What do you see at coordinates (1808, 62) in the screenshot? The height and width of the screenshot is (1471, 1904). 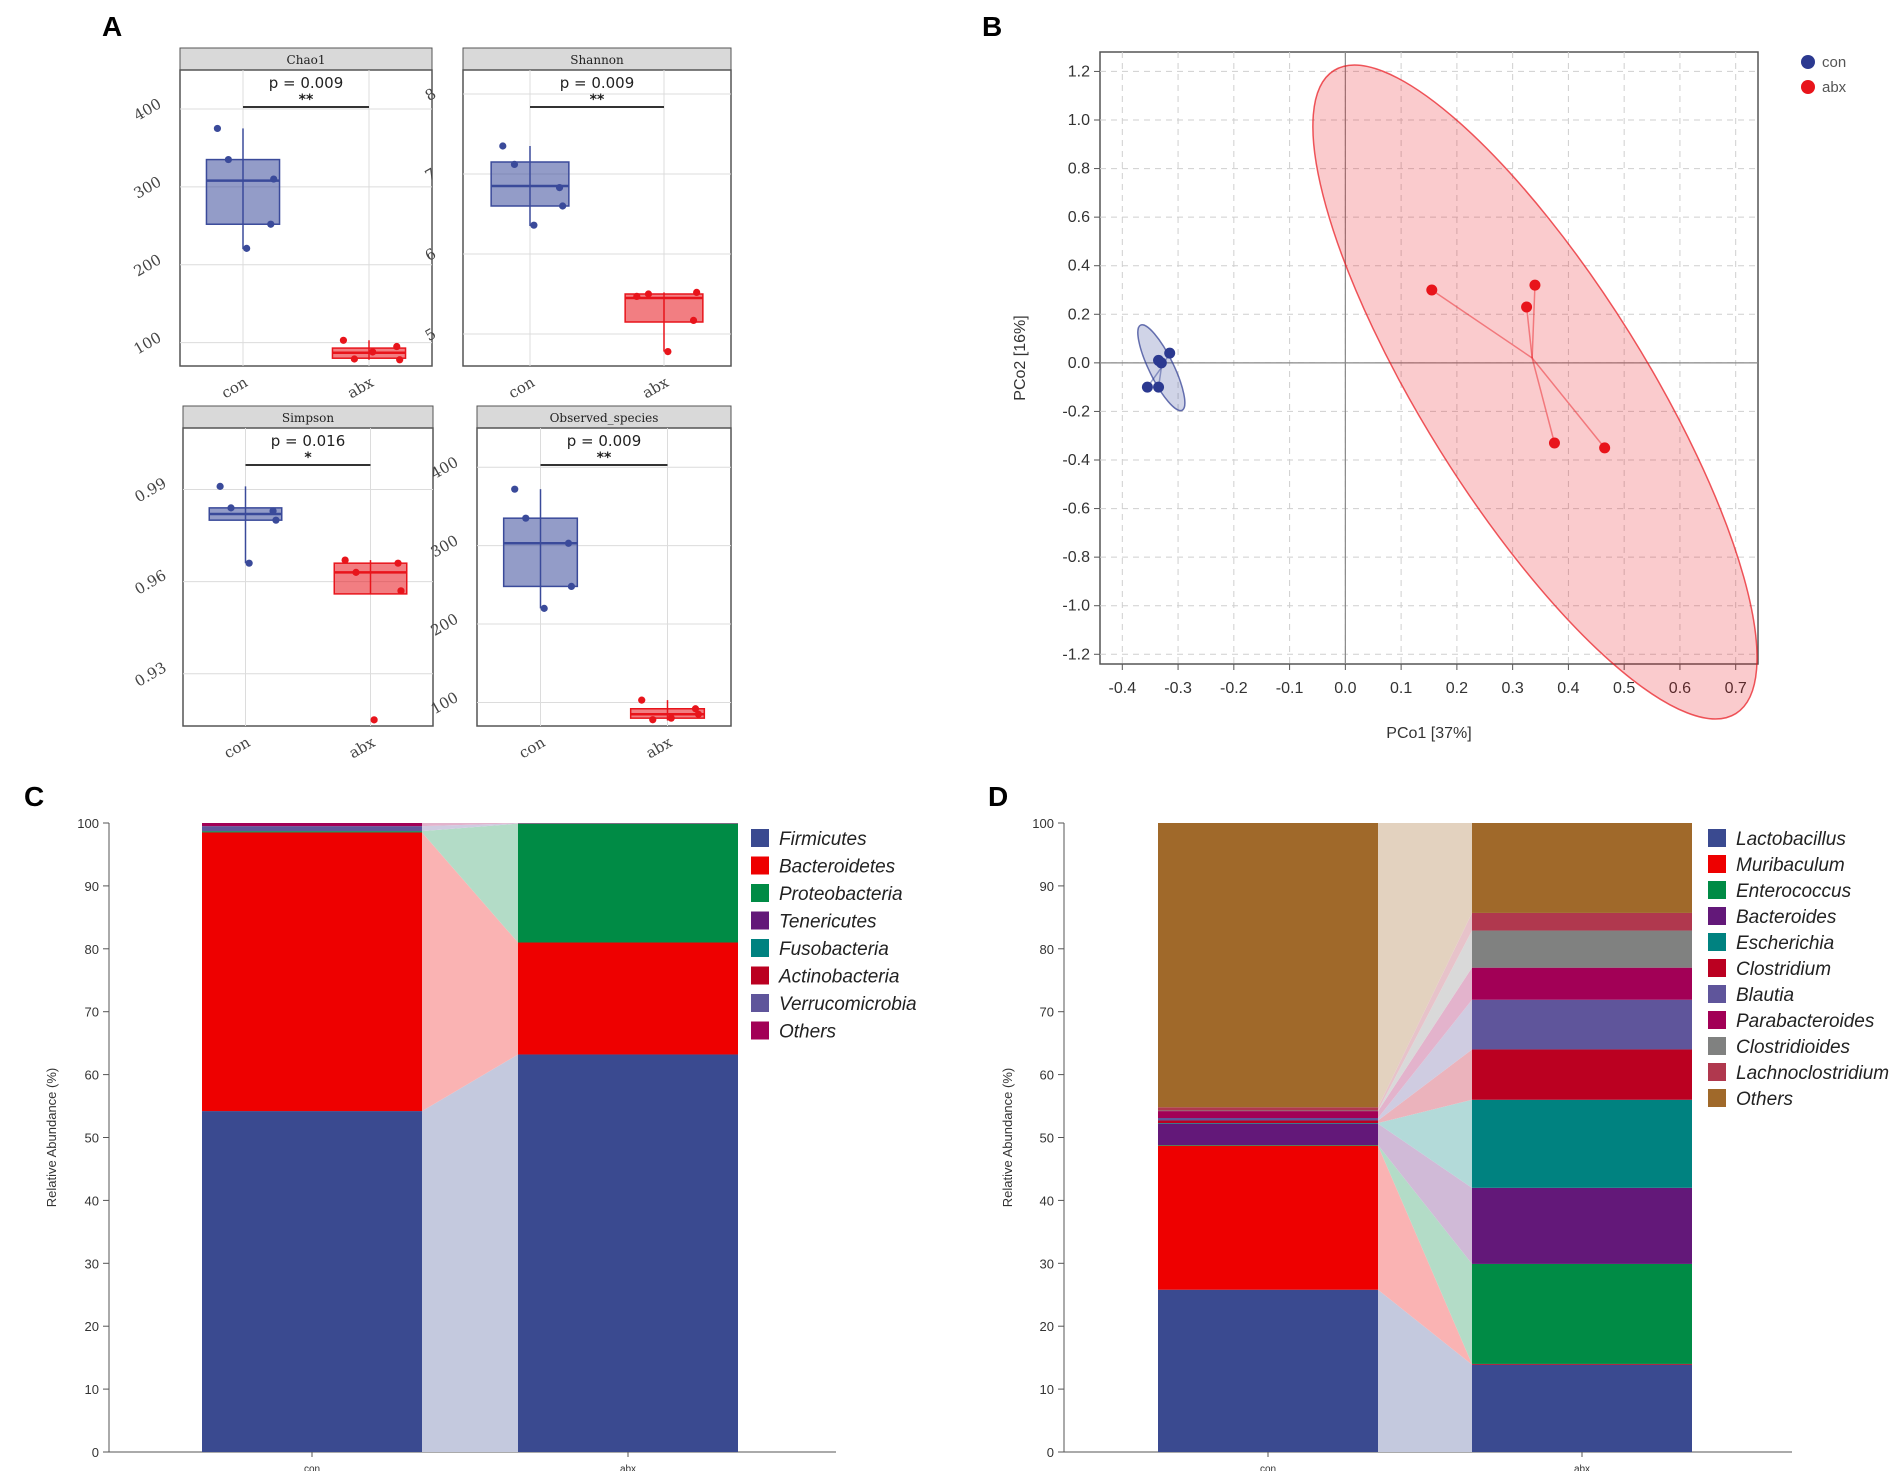 I see `legend-marker-con` at bounding box center [1808, 62].